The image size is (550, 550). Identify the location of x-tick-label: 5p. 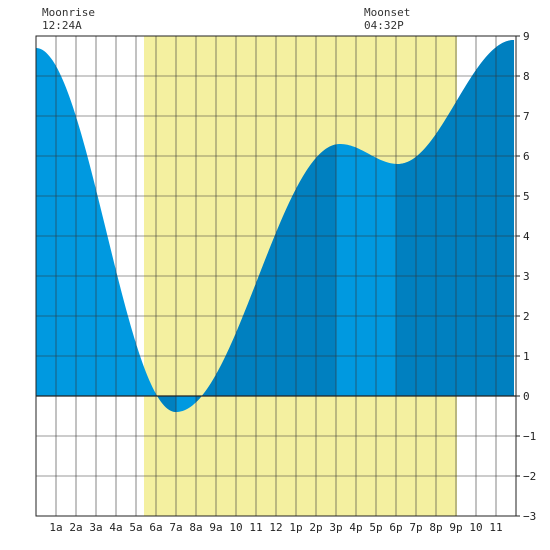
(375, 527).